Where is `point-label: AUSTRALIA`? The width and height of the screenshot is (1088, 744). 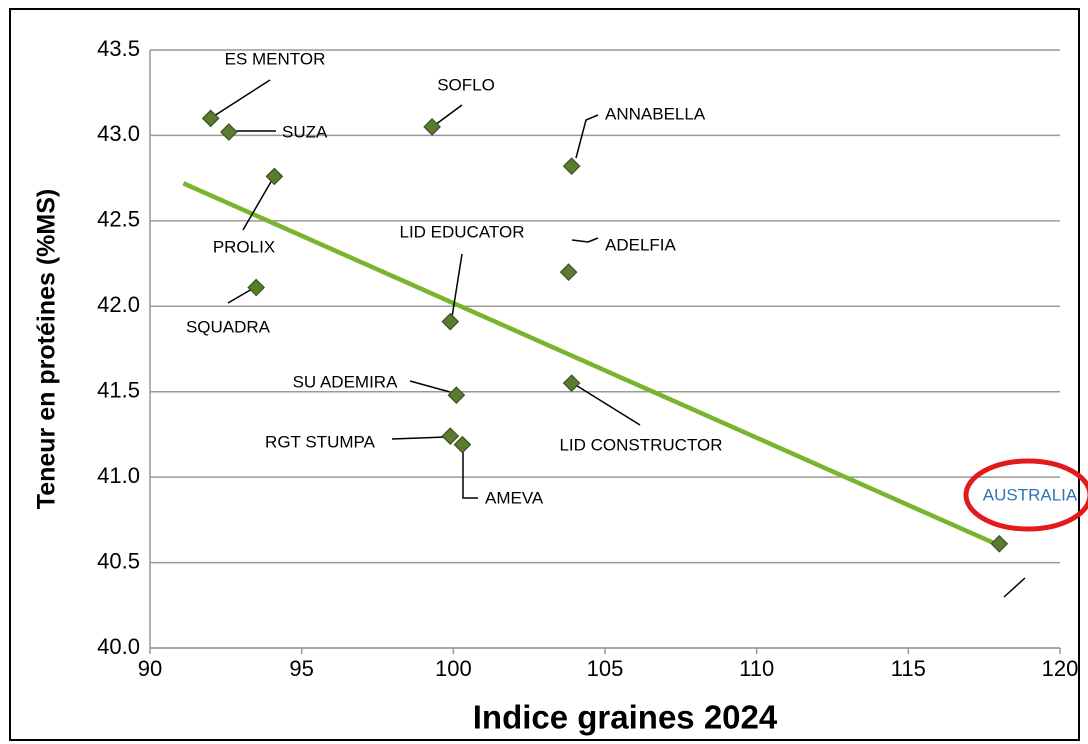 point-label: AUSTRALIA is located at coordinates (1030, 494).